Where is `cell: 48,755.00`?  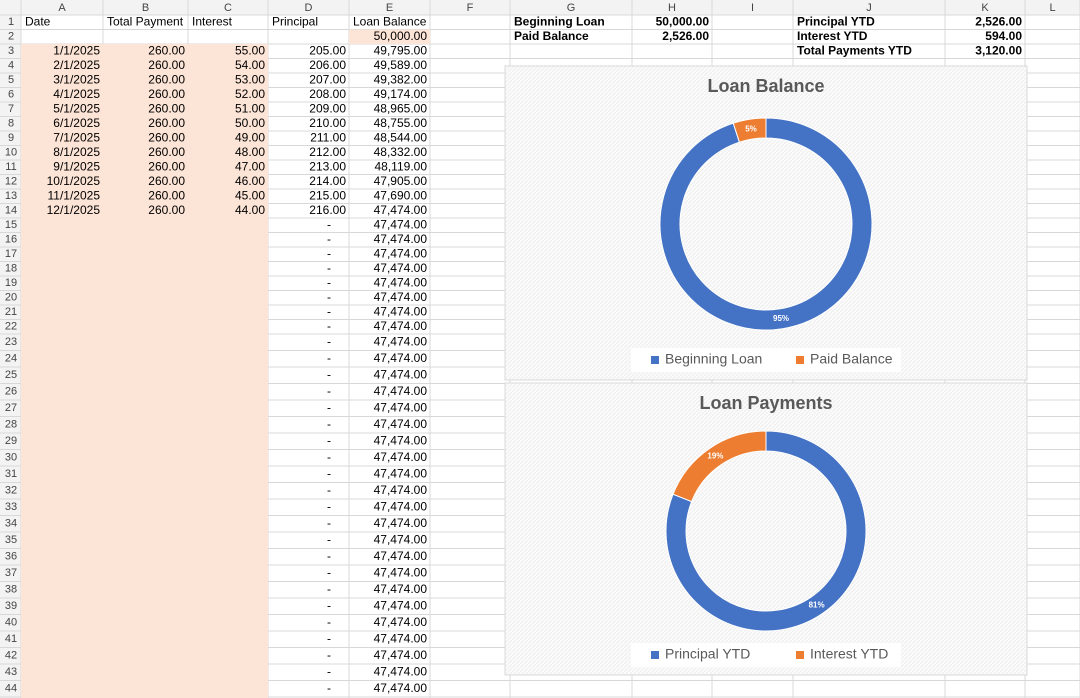
cell: 48,755.00 is located at coordinates (401, 123).